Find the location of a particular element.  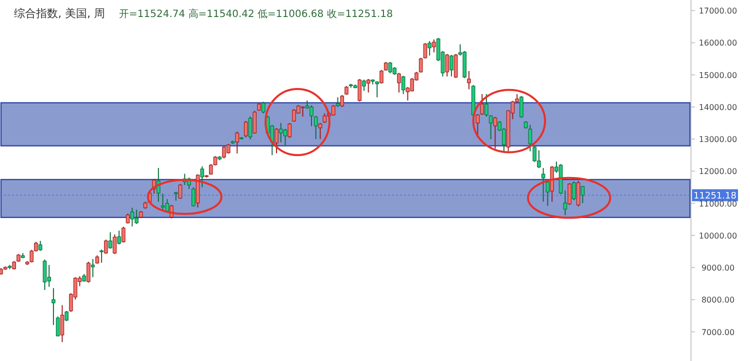

y-tick-label: 14000.00 is located at coordinates (718, 107).